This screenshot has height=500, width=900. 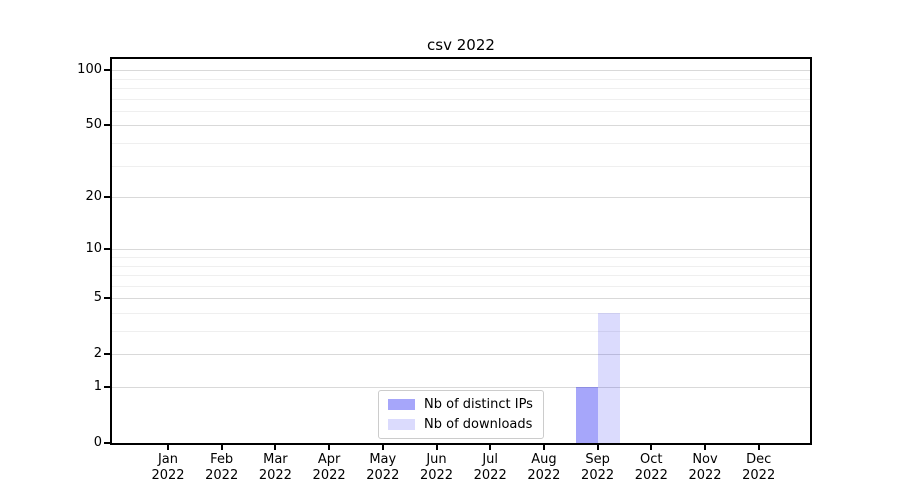 I want to click on legend-label: Nb of downloads, so click(x=478, y=424).